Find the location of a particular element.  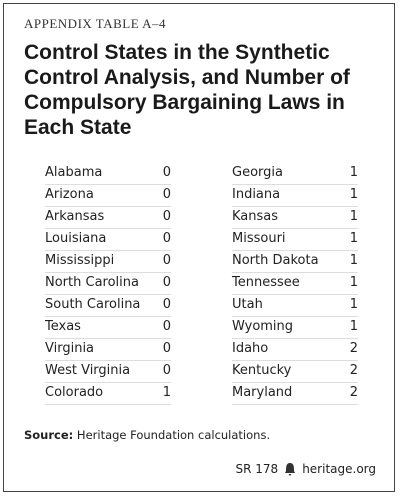

state-name: Idaho is located at coordinates (250, 348).